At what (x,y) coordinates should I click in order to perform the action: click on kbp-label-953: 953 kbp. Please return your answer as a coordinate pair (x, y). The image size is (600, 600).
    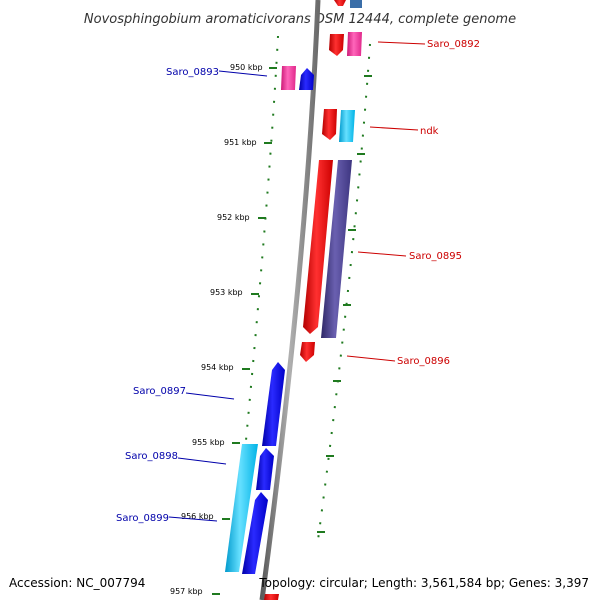
    Looking at the image, I should click on (226, 292).